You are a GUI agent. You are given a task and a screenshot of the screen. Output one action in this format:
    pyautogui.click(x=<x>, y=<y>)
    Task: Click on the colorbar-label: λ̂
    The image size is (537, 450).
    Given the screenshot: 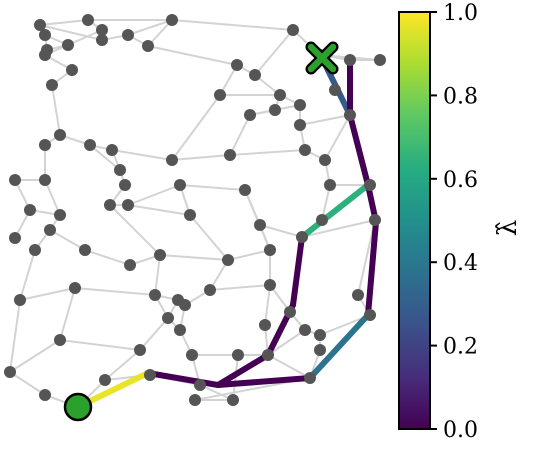 What is the action you would take?
    pyautogui.click(x=508, y=228)
    